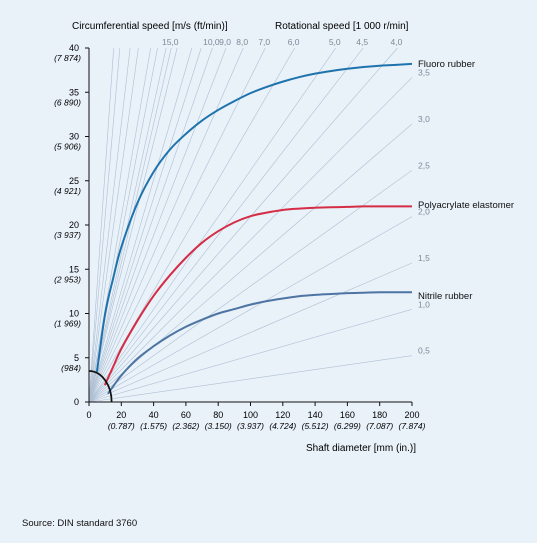  What do you see at coordinates (67, 235) in the screenshot?
I see `y-tick-label-secondary: (3 937)` at bounding box center [67, 235].